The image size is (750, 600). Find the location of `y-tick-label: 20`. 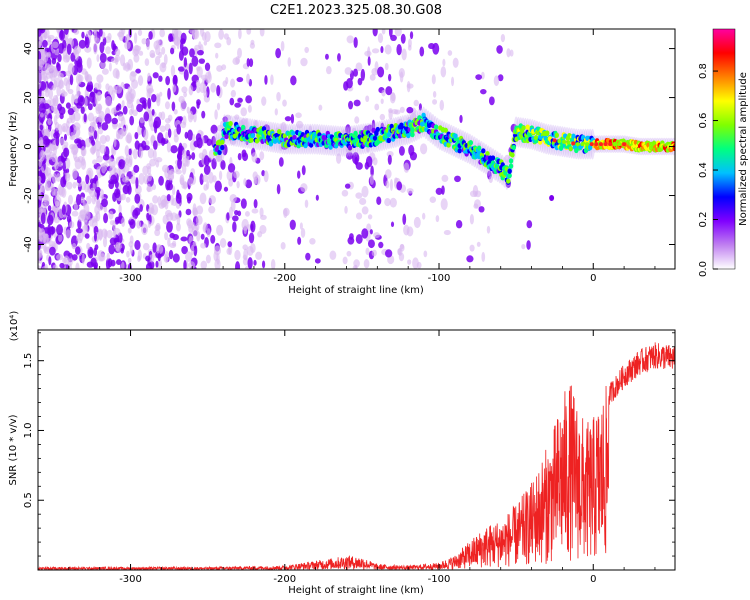

y-tick-label: 20 is located at coordinates (28, 97).